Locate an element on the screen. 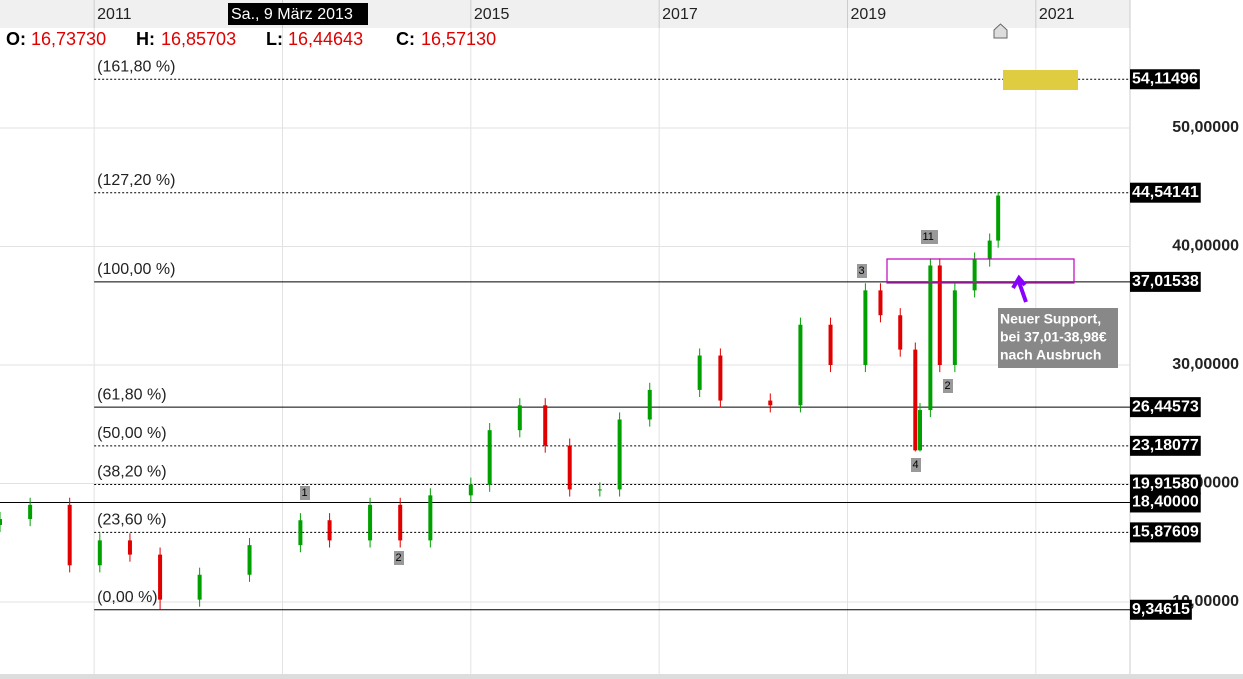 The width and height of the screenshot is (1243, 679). note-box is located at coordinates (1058, 338).